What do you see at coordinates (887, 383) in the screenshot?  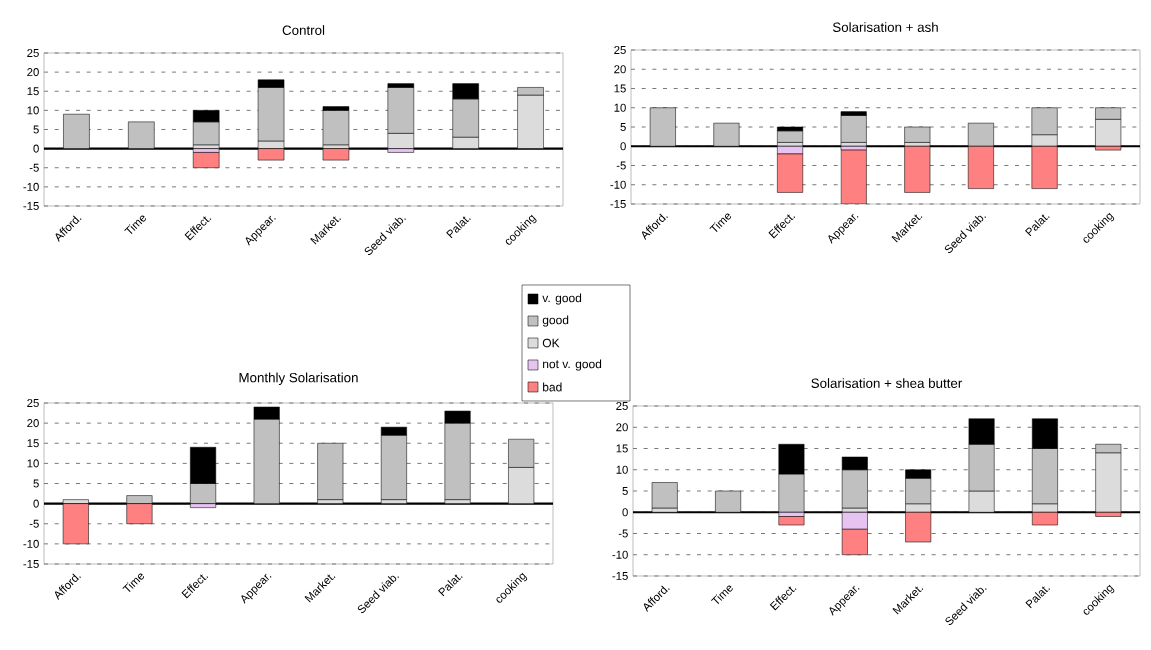 I see `chart-title: Solarisation + shea butter` at bounding box center [887, 383].